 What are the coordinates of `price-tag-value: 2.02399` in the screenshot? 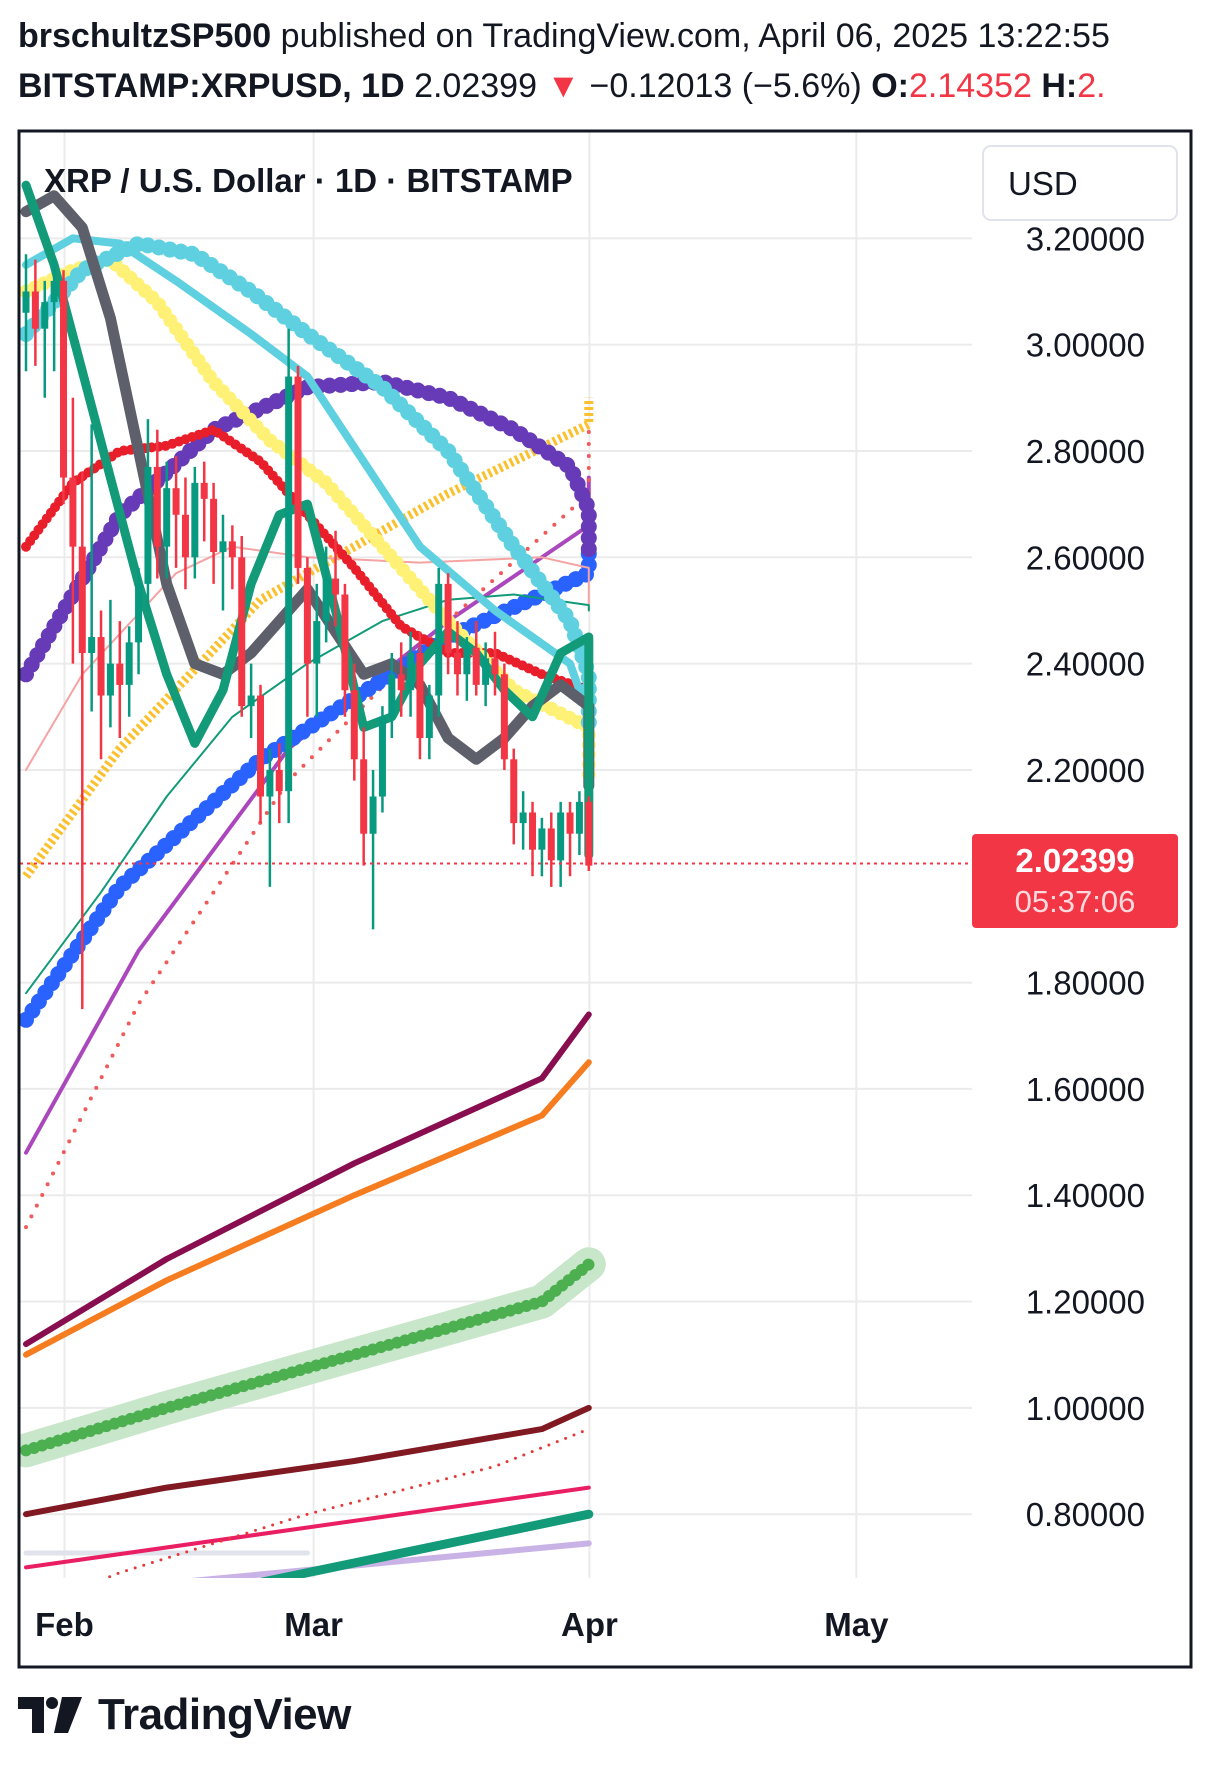 It's located at (1074, 860).